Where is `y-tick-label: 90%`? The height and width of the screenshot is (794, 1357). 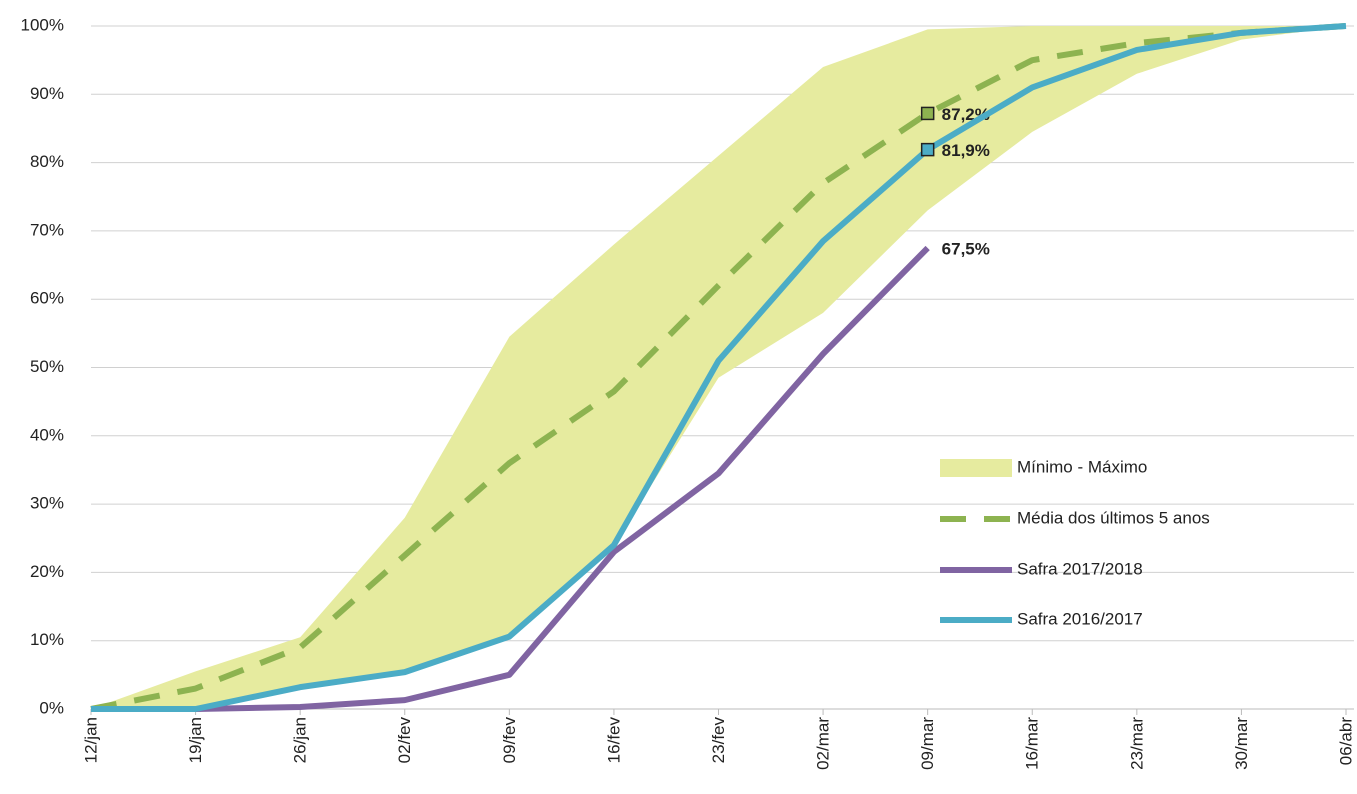
y-tick-label: 90% is located at coordinates (47, 93).